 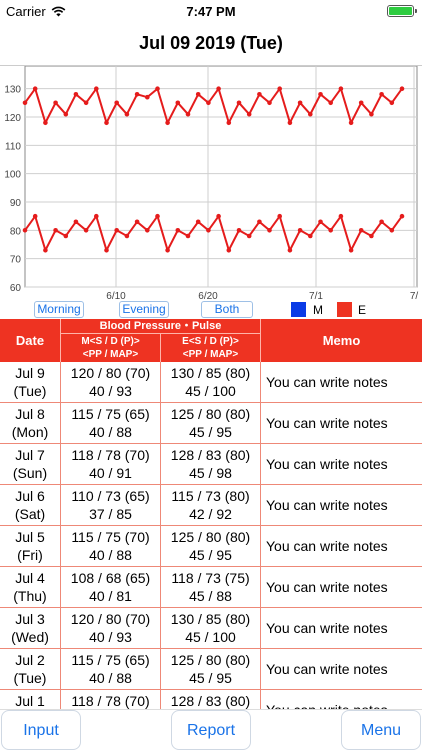 What do you see at coordinates (227, 309) in the screenshot?
I see `both-toggle-button: Both` at bounding box center [227, 309].